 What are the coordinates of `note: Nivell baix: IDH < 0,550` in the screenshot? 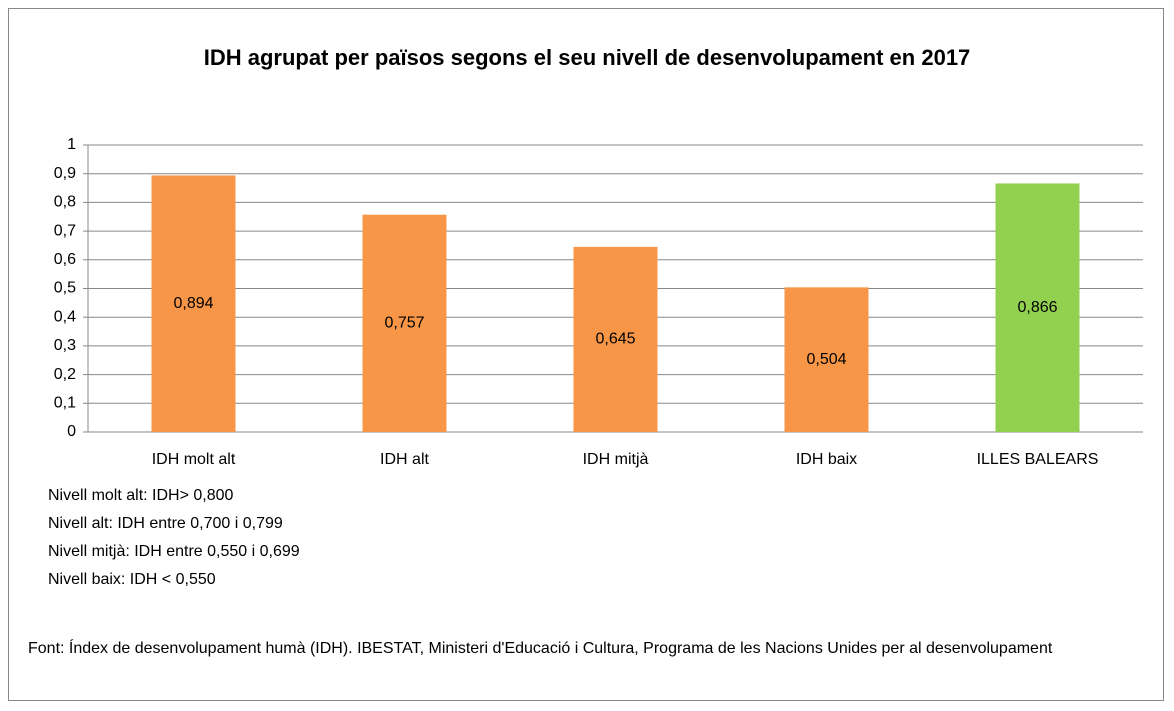 It's located at (132, 579).